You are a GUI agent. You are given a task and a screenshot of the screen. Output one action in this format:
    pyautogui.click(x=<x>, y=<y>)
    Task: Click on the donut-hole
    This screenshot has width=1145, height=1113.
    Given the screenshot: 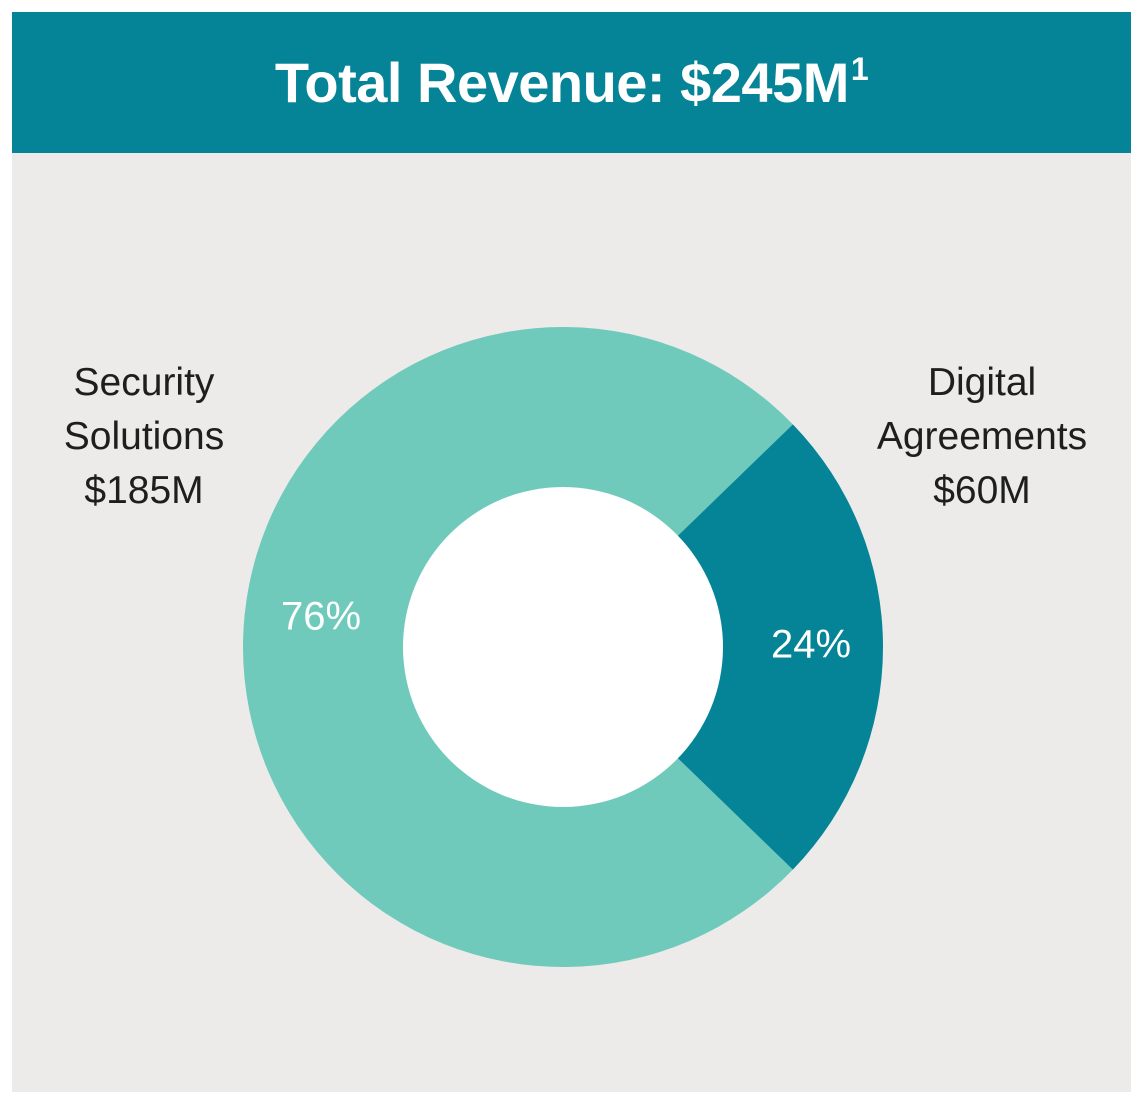 What is the action you would take?
    pyautogui.click(x=563, y=647)
    